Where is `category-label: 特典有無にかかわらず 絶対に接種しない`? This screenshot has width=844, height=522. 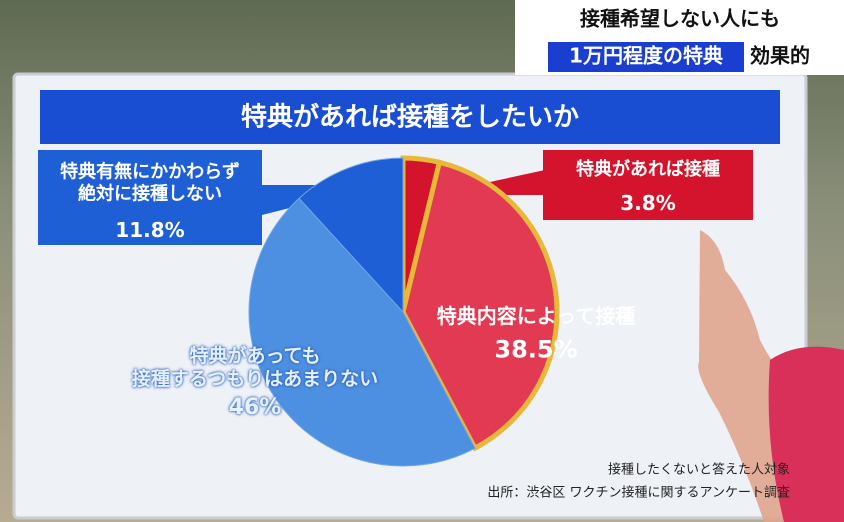 category-label: 特典有無にかかわらず 絶対に接種しない is located at coordinates (150, 182).